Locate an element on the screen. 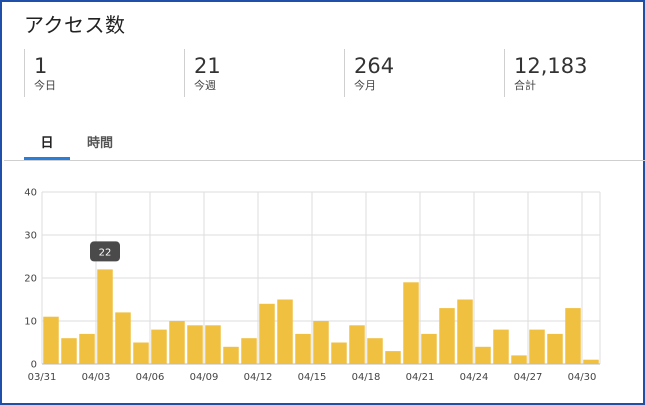 The width and height of the screenshot is (645, 405). y-tick-label: 10 is located at coordinates (30, 322).